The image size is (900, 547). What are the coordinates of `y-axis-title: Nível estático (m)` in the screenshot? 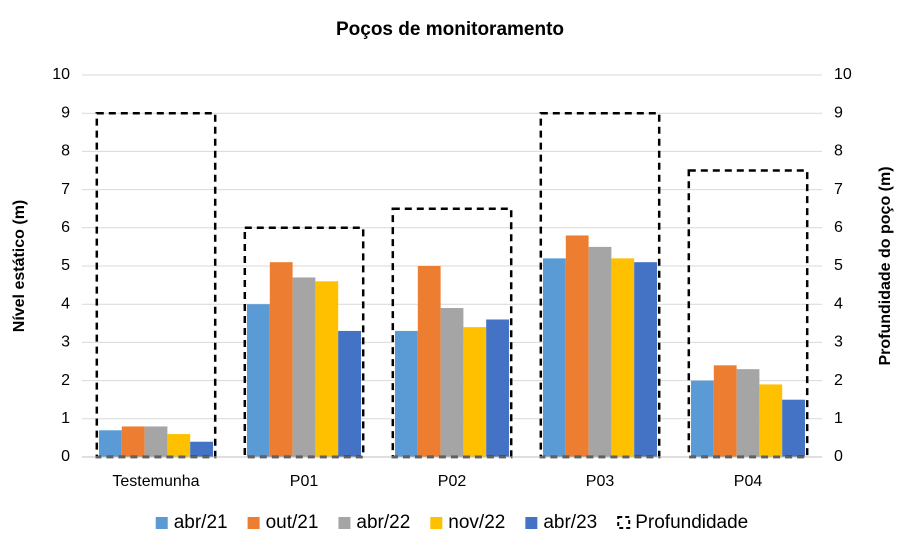 It's located at (19, 266).